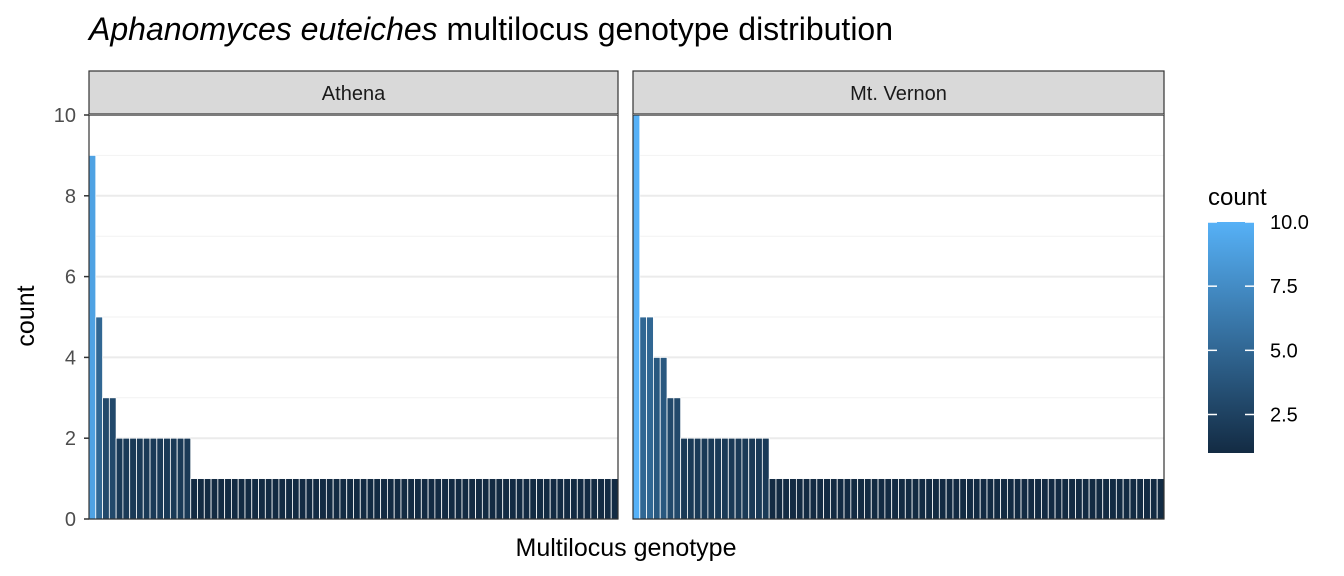 Image resolution: width=1344 pixels, height=576 pixels. Describe the element at coordinates (1237, 197) in the screenshot. I see `legend-title: count` at that location.